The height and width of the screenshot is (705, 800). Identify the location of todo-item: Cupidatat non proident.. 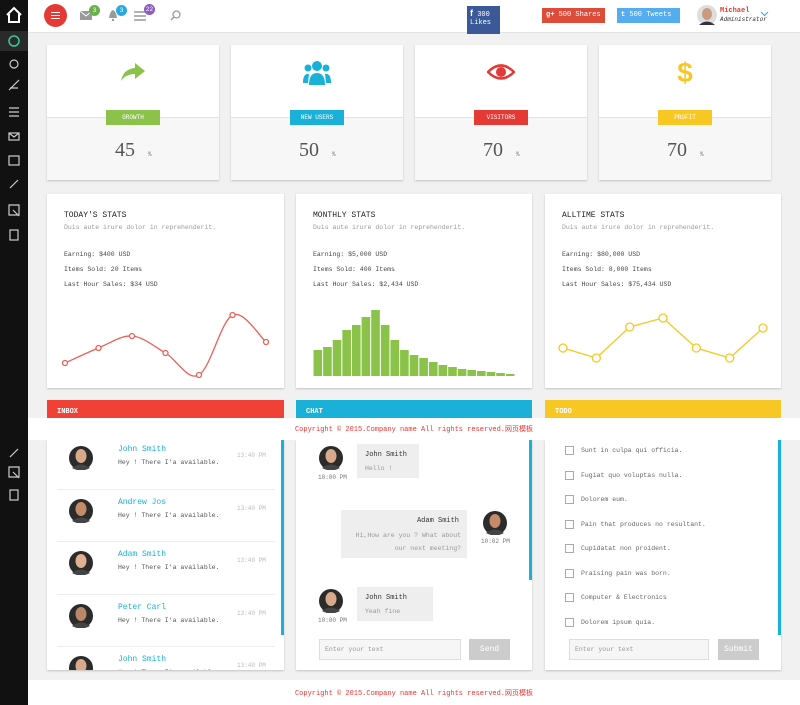
(626, 548).